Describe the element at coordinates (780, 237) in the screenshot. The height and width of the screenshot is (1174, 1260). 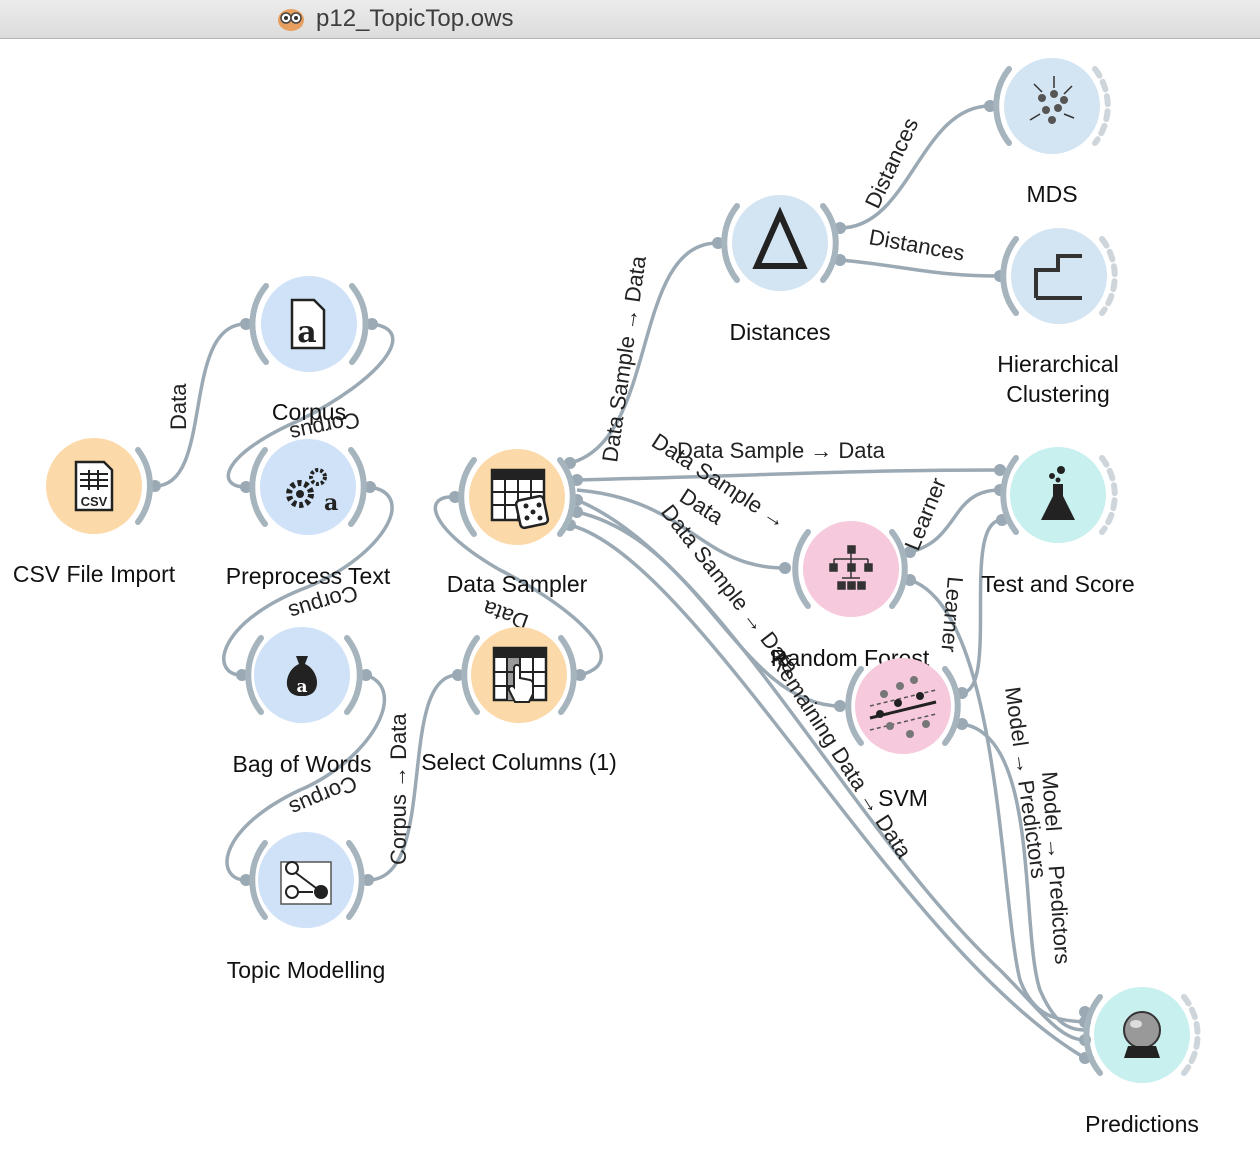
I see `delta-icon` at that location.